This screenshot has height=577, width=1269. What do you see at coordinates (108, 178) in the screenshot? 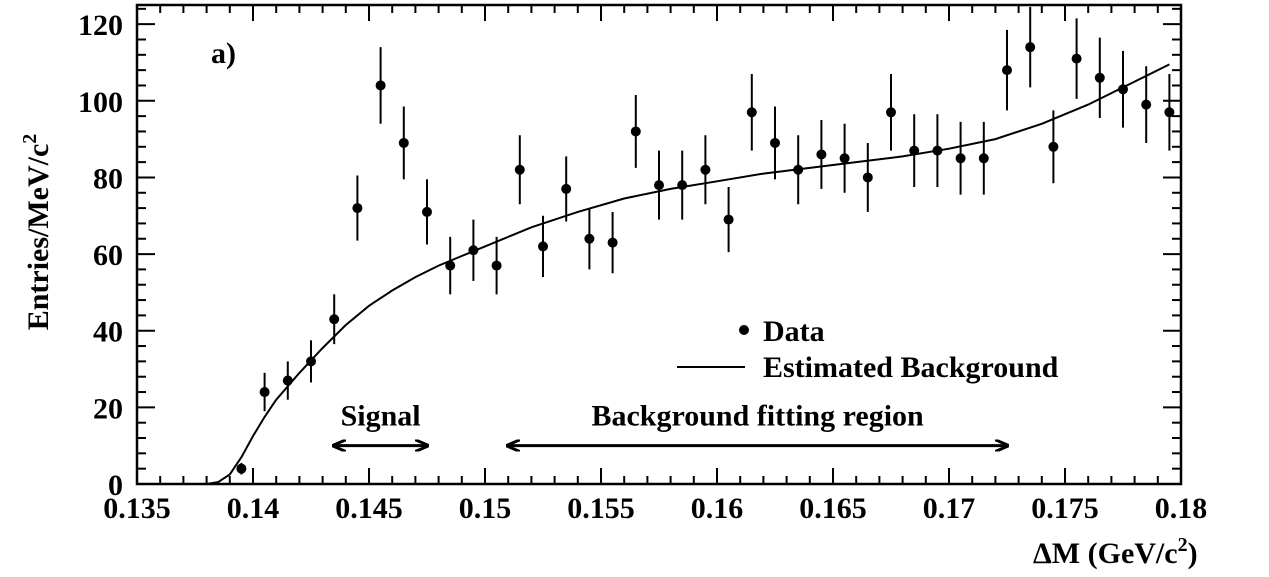
I see `y-tick-label: 80` at bounding box center [108, 178].